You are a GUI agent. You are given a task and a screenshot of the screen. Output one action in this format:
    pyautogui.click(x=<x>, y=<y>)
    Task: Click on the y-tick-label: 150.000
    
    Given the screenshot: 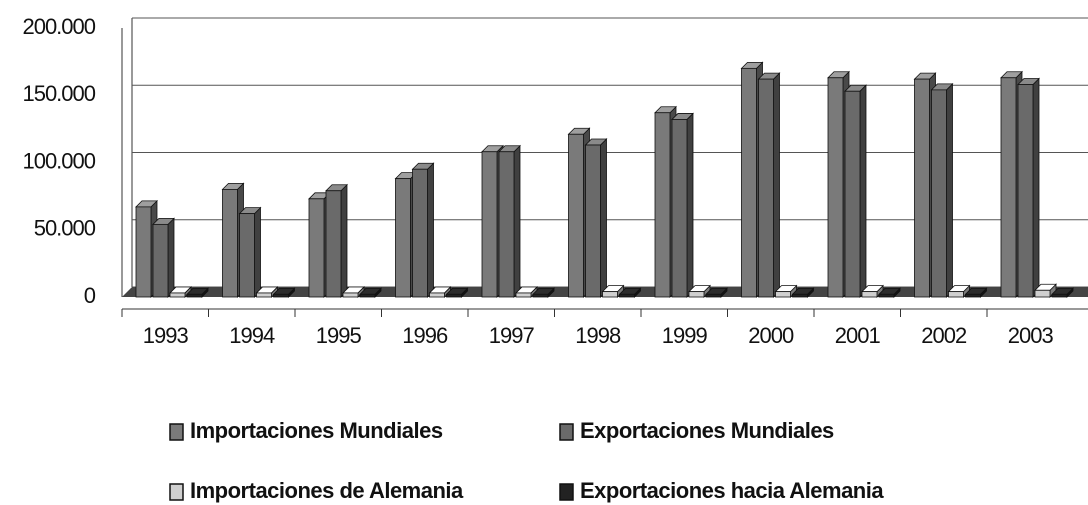 What is the action you would take?
    pyautogui.click(x=58, y=93)
    